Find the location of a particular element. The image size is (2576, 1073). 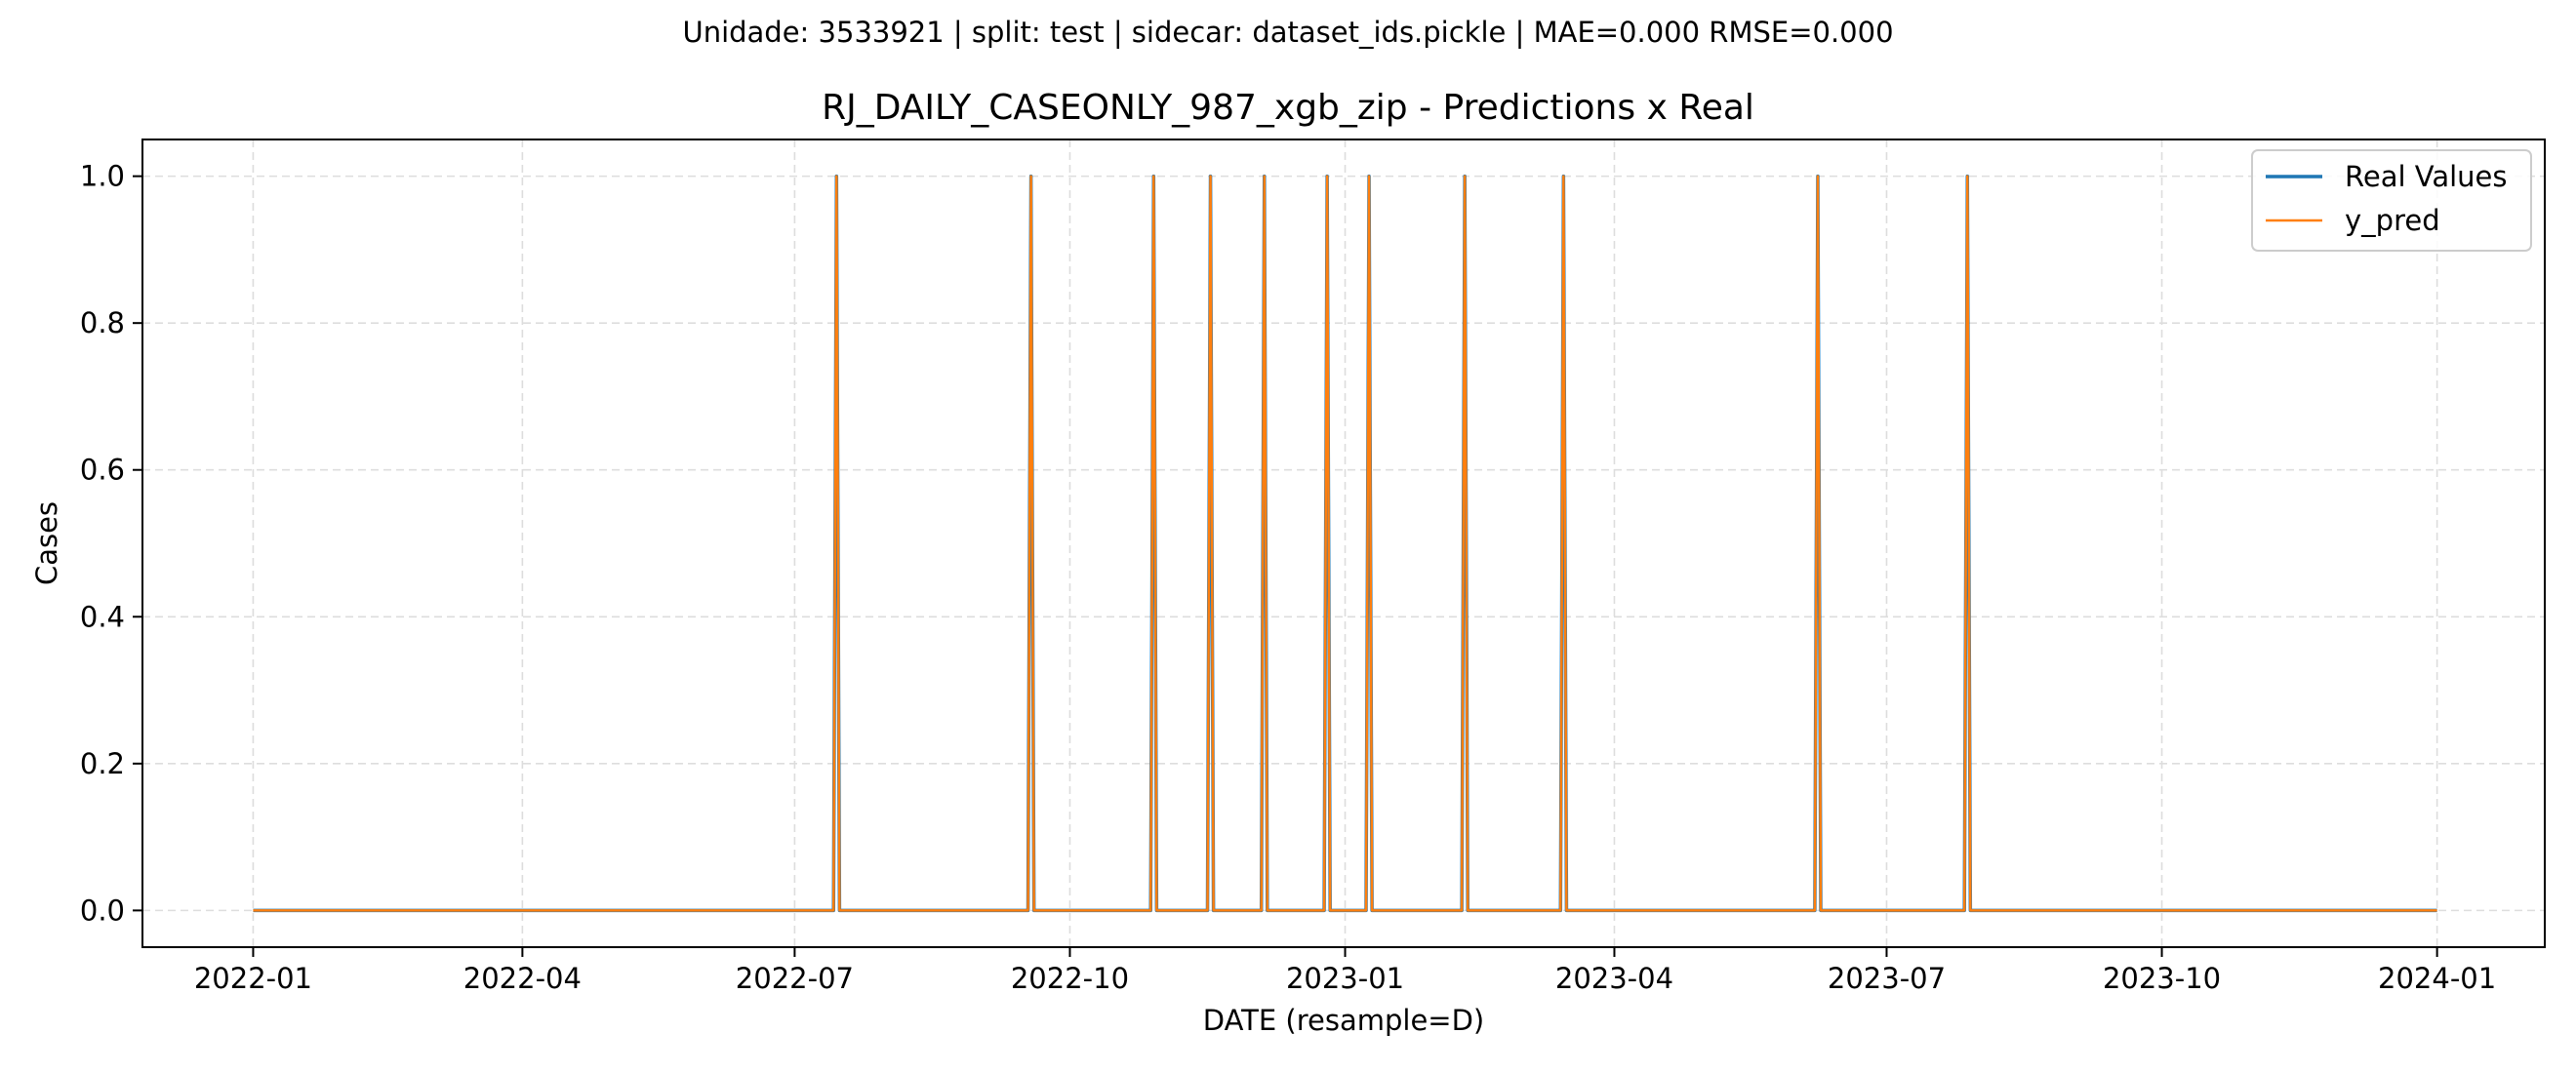

x-axis-label: DATE (resample=D) is located at coordinates (1344, 1021).